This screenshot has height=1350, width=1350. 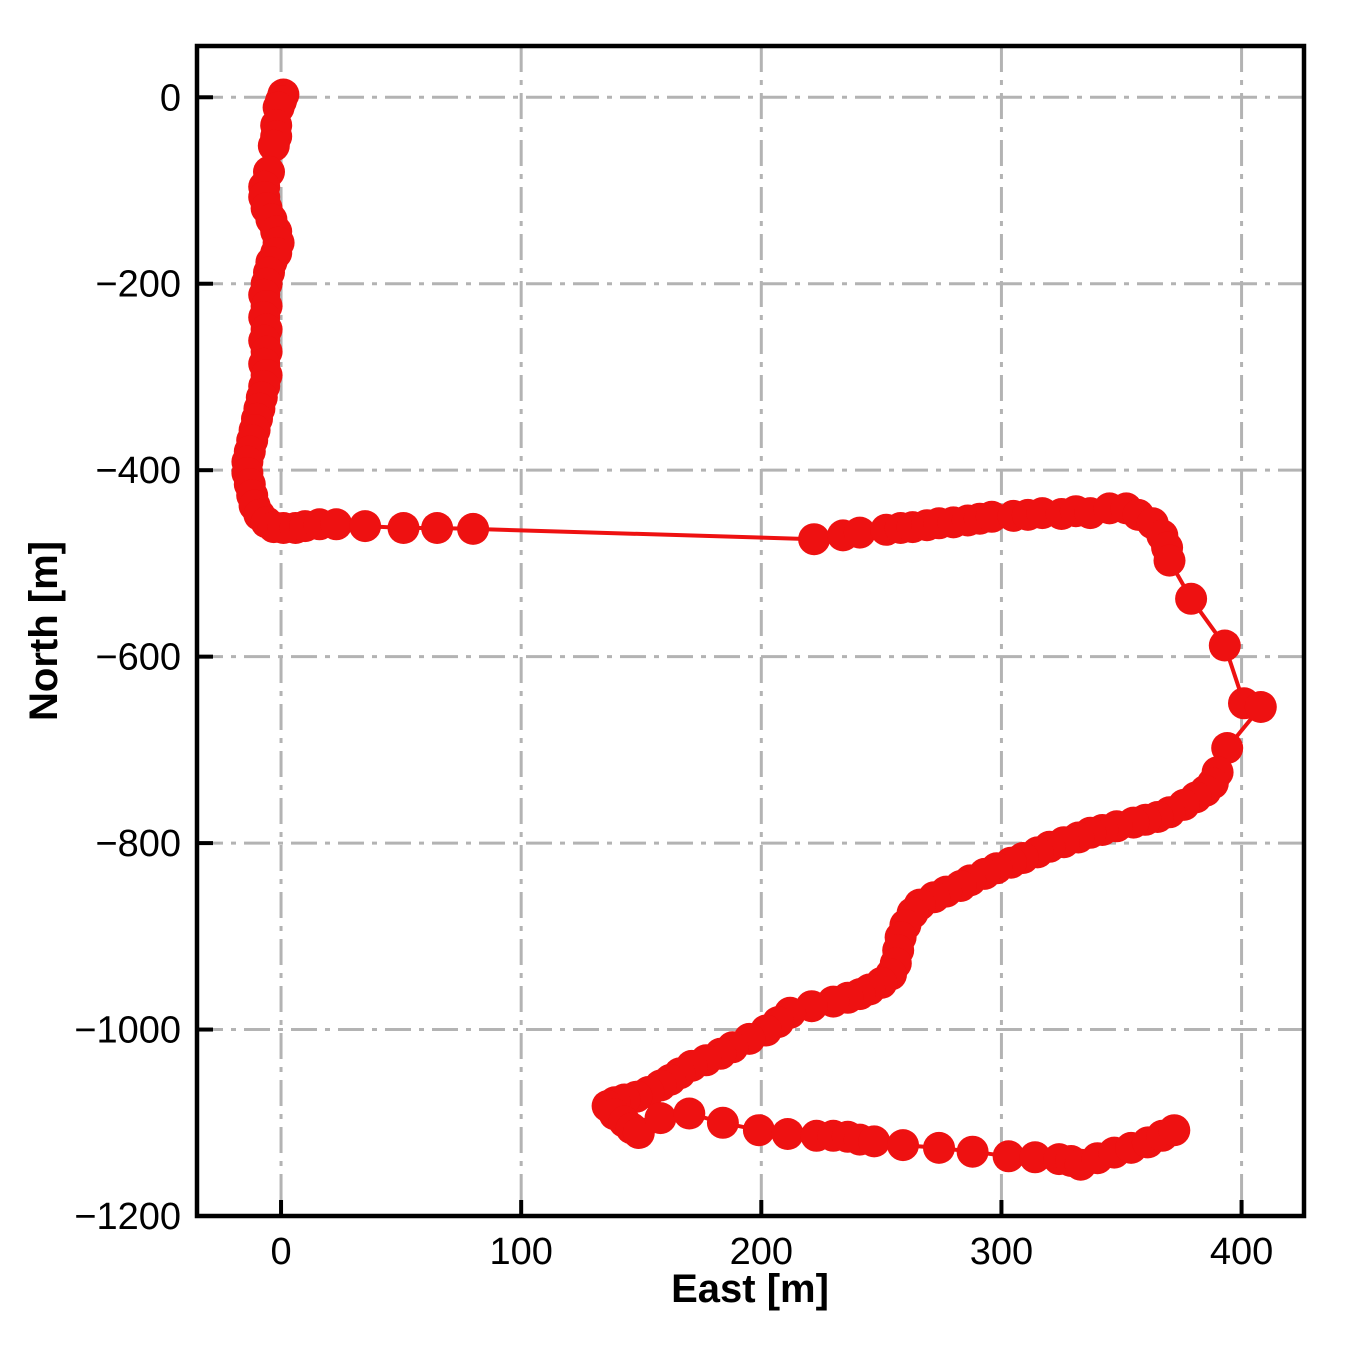 What do you see at coordinates (138, 844) in the screenshot?
I see `y-tick-label: −800` at bounding box center [138, 844].